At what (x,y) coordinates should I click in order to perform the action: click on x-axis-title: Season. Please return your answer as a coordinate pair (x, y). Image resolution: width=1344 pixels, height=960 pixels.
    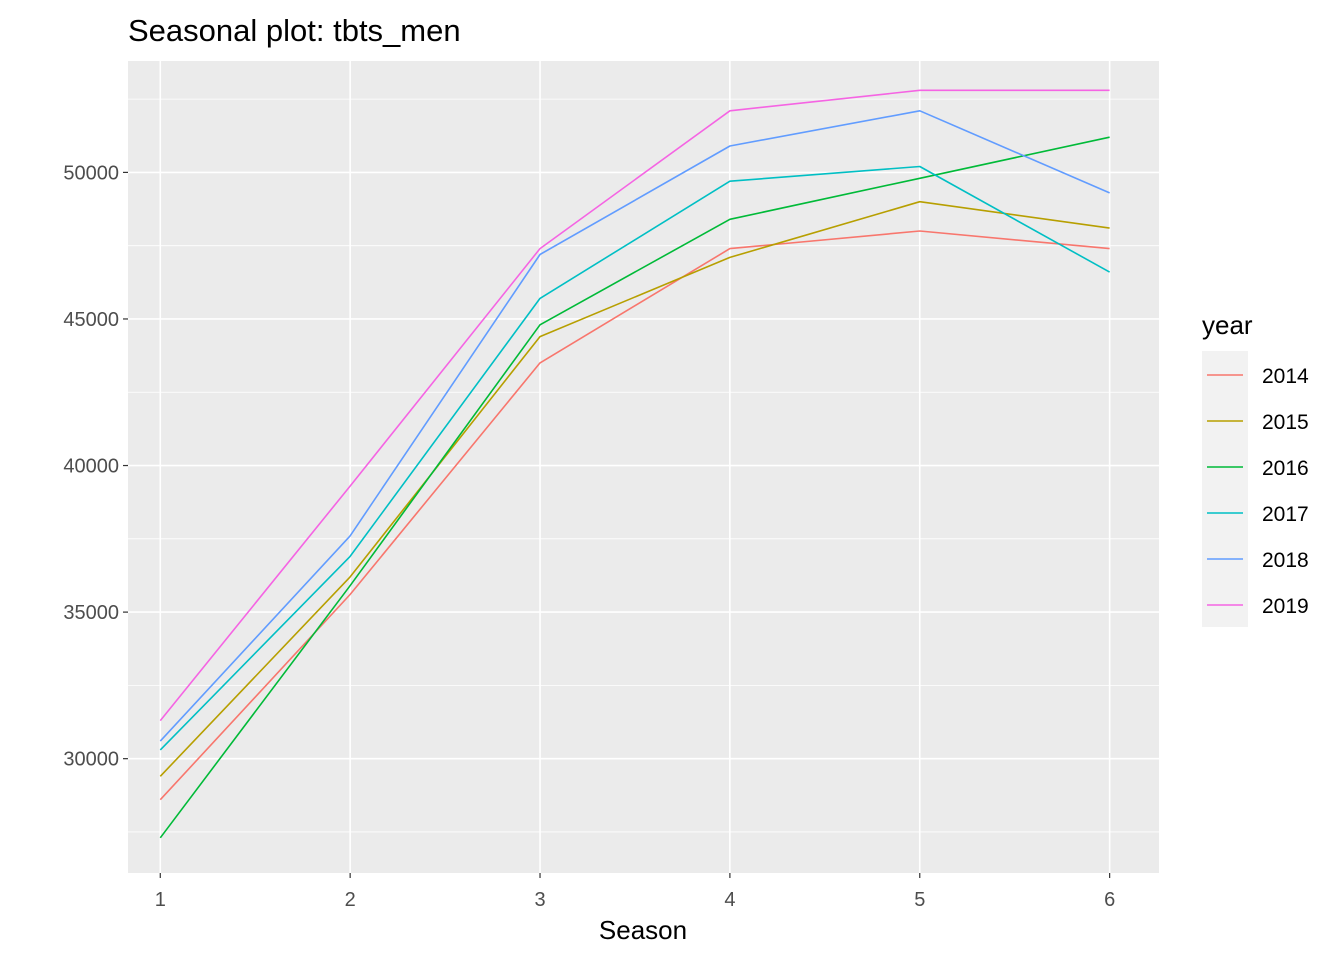
    Looking at the image, I should click on (643, 930).